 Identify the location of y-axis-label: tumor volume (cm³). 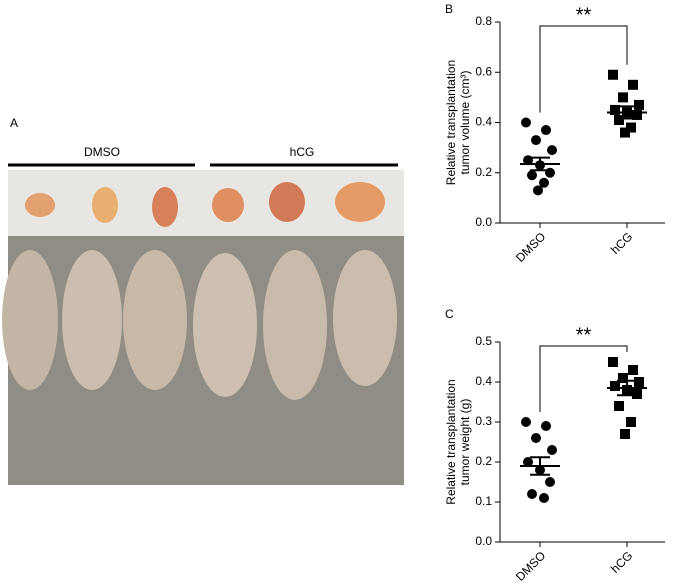
(465, 122).